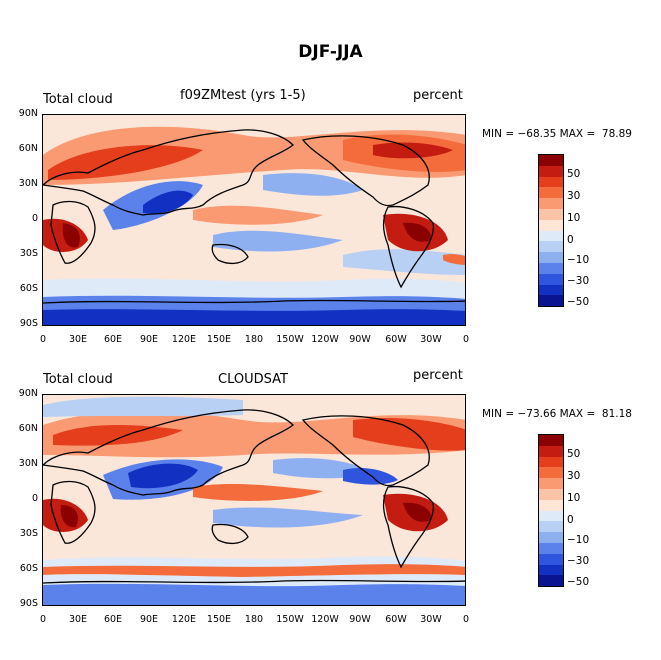 The image size is (661, 660). What do you see at coordinates (253, 379) in the screenshot?
I see `panel-case-title: CLOUDSAT` at bounding box center [253, 379].